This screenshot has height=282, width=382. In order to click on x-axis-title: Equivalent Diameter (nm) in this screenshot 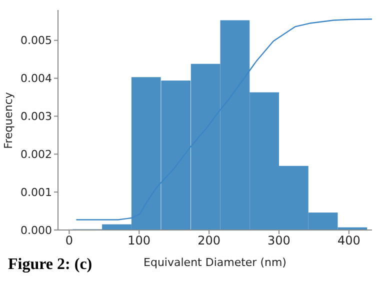, I will do `click(215, 262)`.